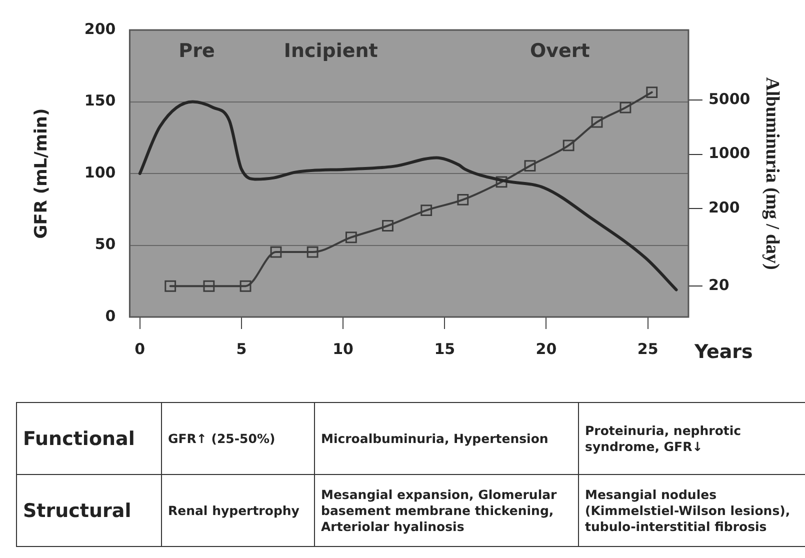  What do you see at coordinates (446, 438) in the screenshot?
I see `text: Microalbuminuria, Hypertension` at bounding box center [446, 438].